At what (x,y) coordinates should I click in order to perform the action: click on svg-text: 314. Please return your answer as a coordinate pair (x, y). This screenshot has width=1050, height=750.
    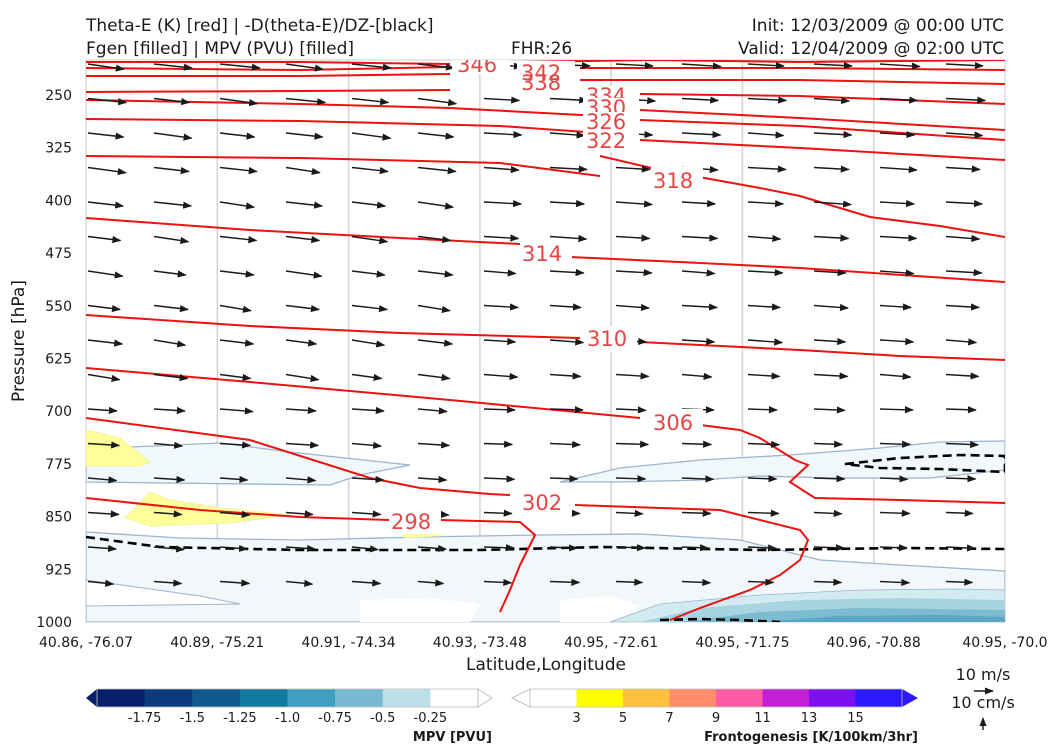
    Looking at the image, I should click on (542, 254).